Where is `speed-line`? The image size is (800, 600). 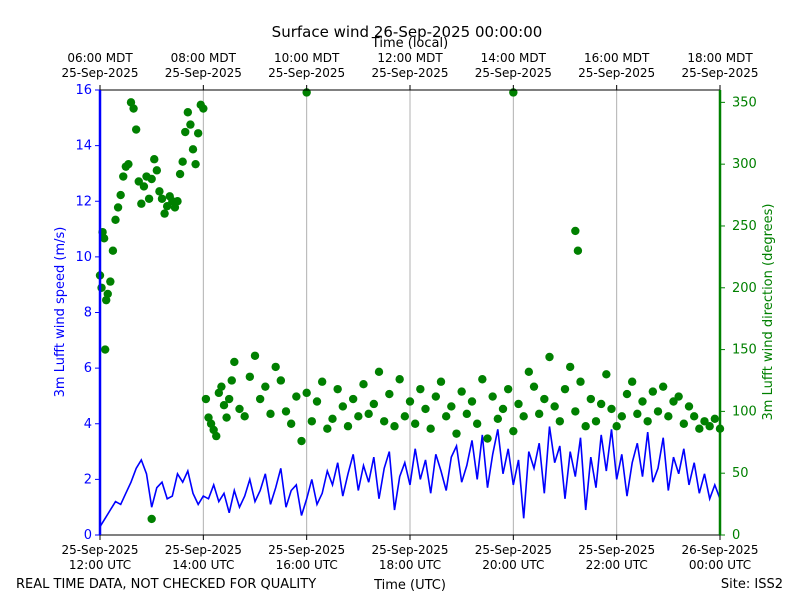 speed-line is located at coordinates (410, 477).